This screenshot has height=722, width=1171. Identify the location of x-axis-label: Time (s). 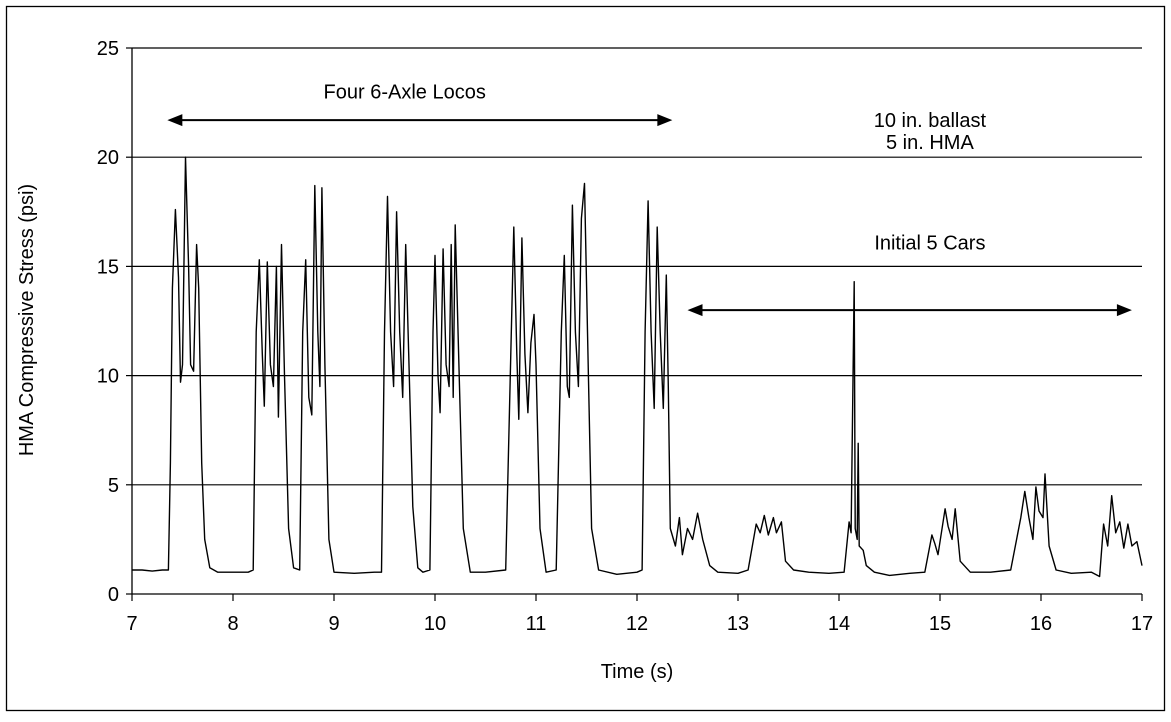
(637, 672).